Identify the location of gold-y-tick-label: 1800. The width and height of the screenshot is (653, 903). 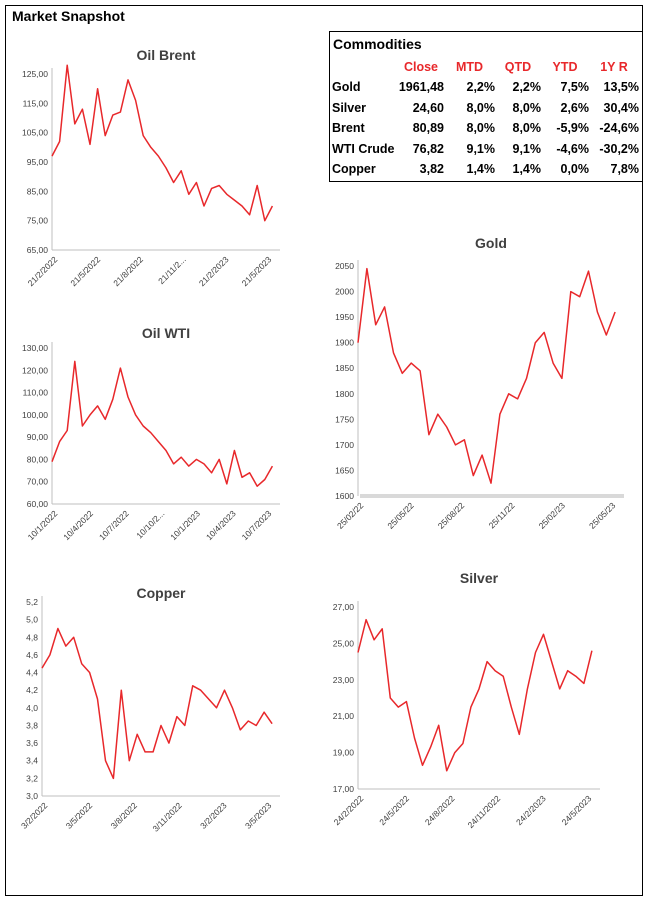
(344, 394).